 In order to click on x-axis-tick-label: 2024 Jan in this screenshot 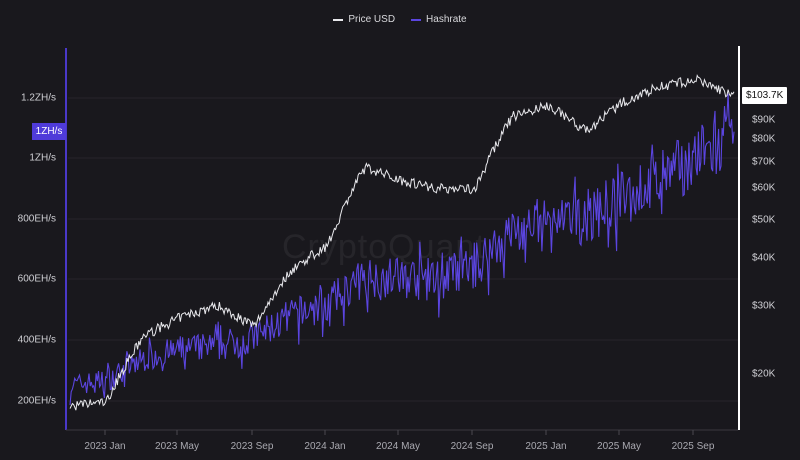, I will do `click(325, 446)`.